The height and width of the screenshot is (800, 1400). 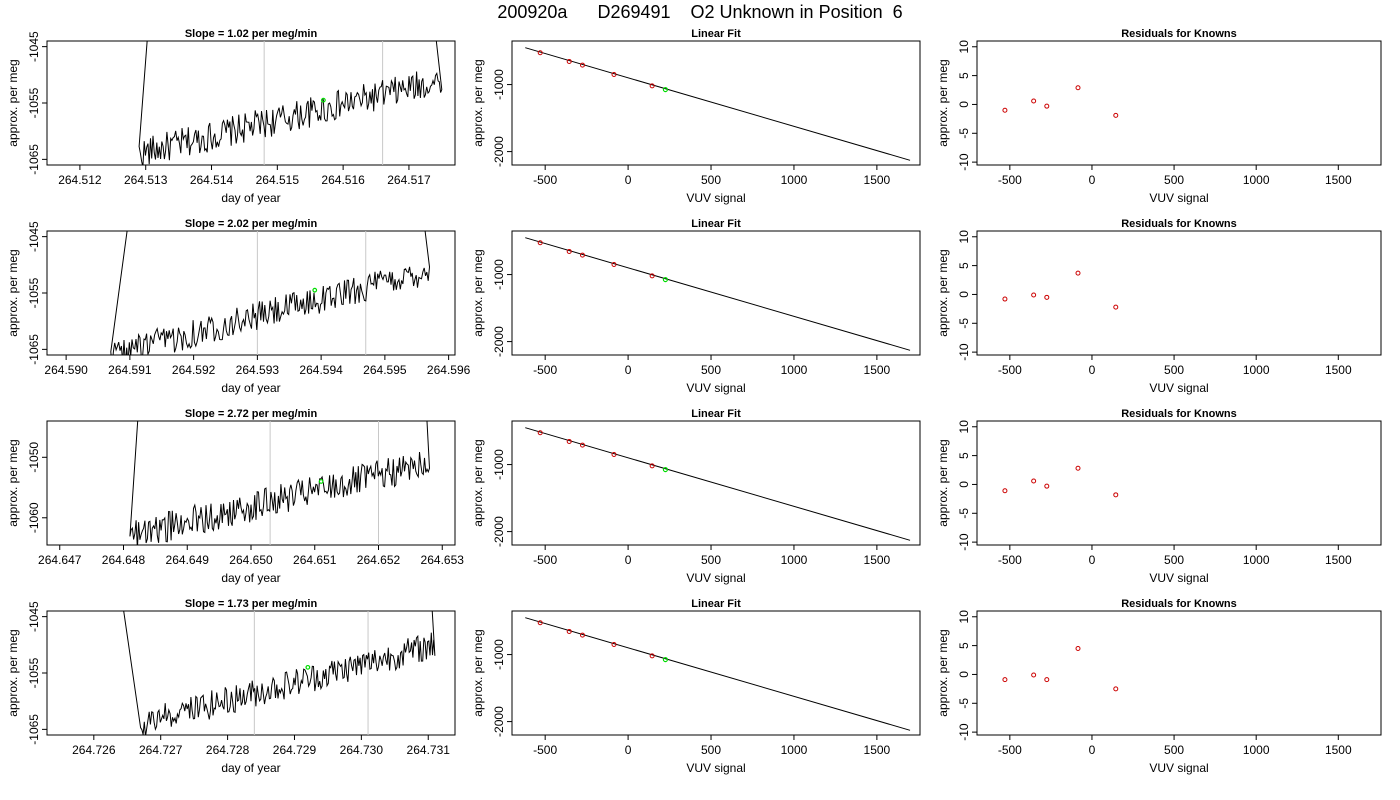 What do you see at coordinates (124, 560) in the screenshot?
I see `x-tick-label: 264.648` at bounding box center [124, 560].